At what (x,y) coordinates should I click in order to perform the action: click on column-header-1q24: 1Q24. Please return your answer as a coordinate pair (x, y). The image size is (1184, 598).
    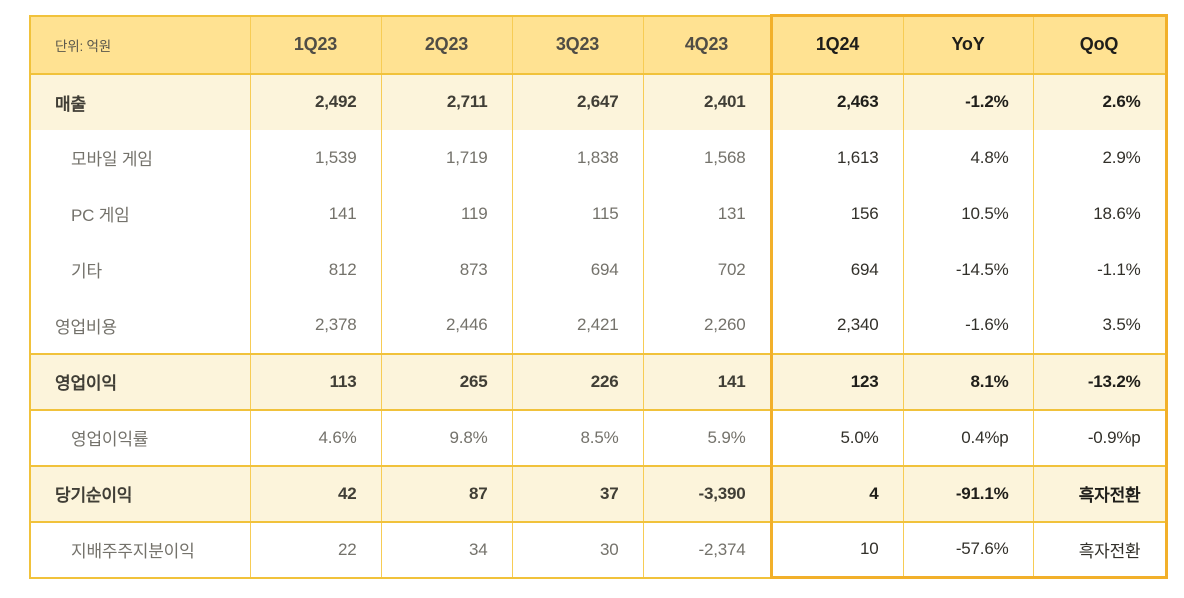
    Looking at the image, I should click on (836, 44).